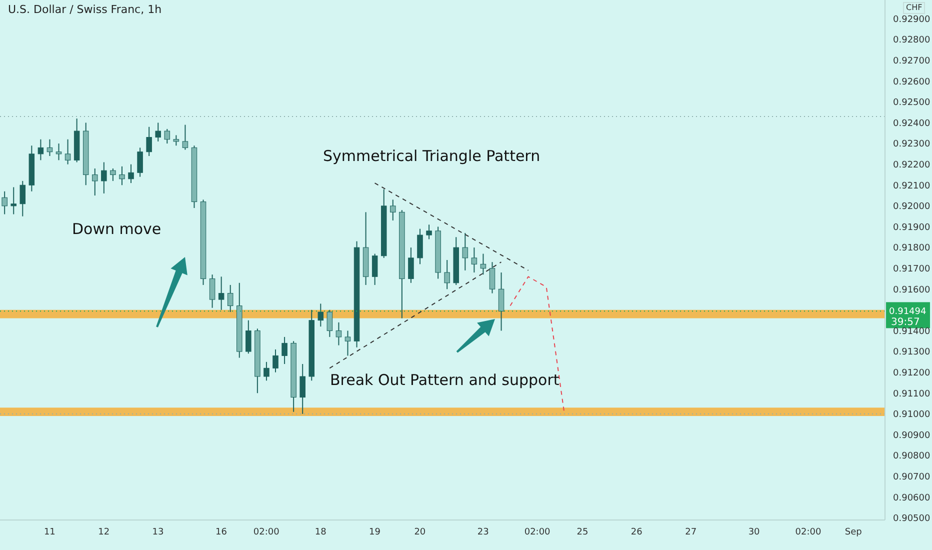 The image size is (932, 550). I want to click on annotation: Down move, so click(117, 229).